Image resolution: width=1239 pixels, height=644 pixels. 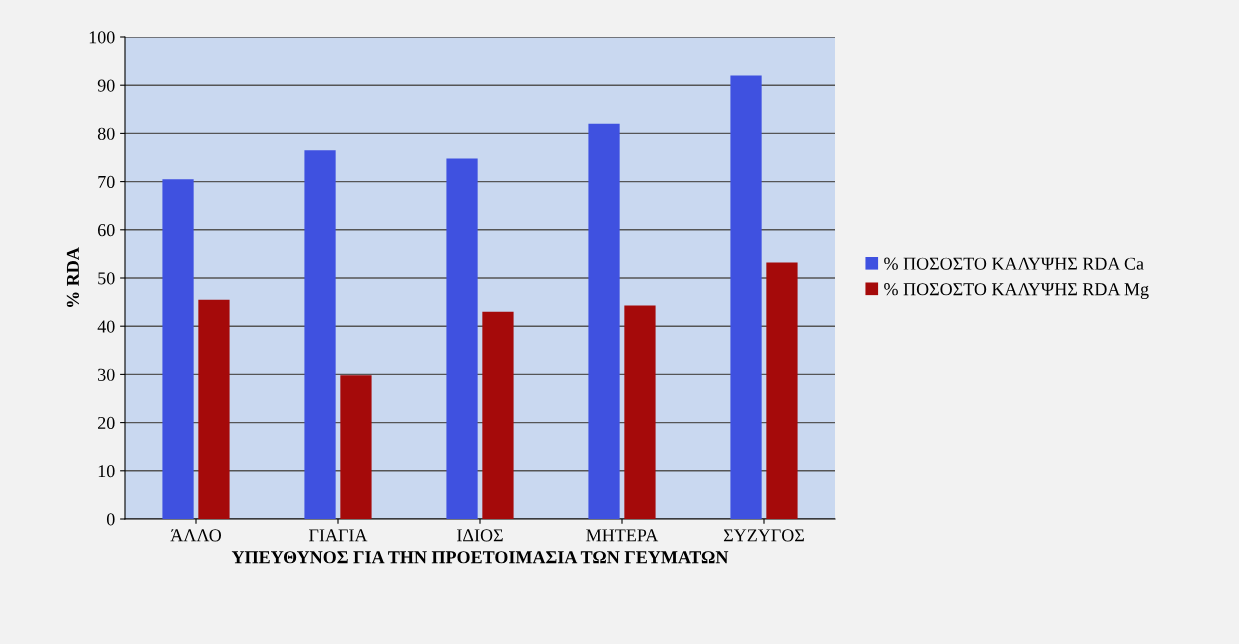 I want to click on x-tick-label: ΣΥΖΥΓΟΣ, so click(x=763, y=535).